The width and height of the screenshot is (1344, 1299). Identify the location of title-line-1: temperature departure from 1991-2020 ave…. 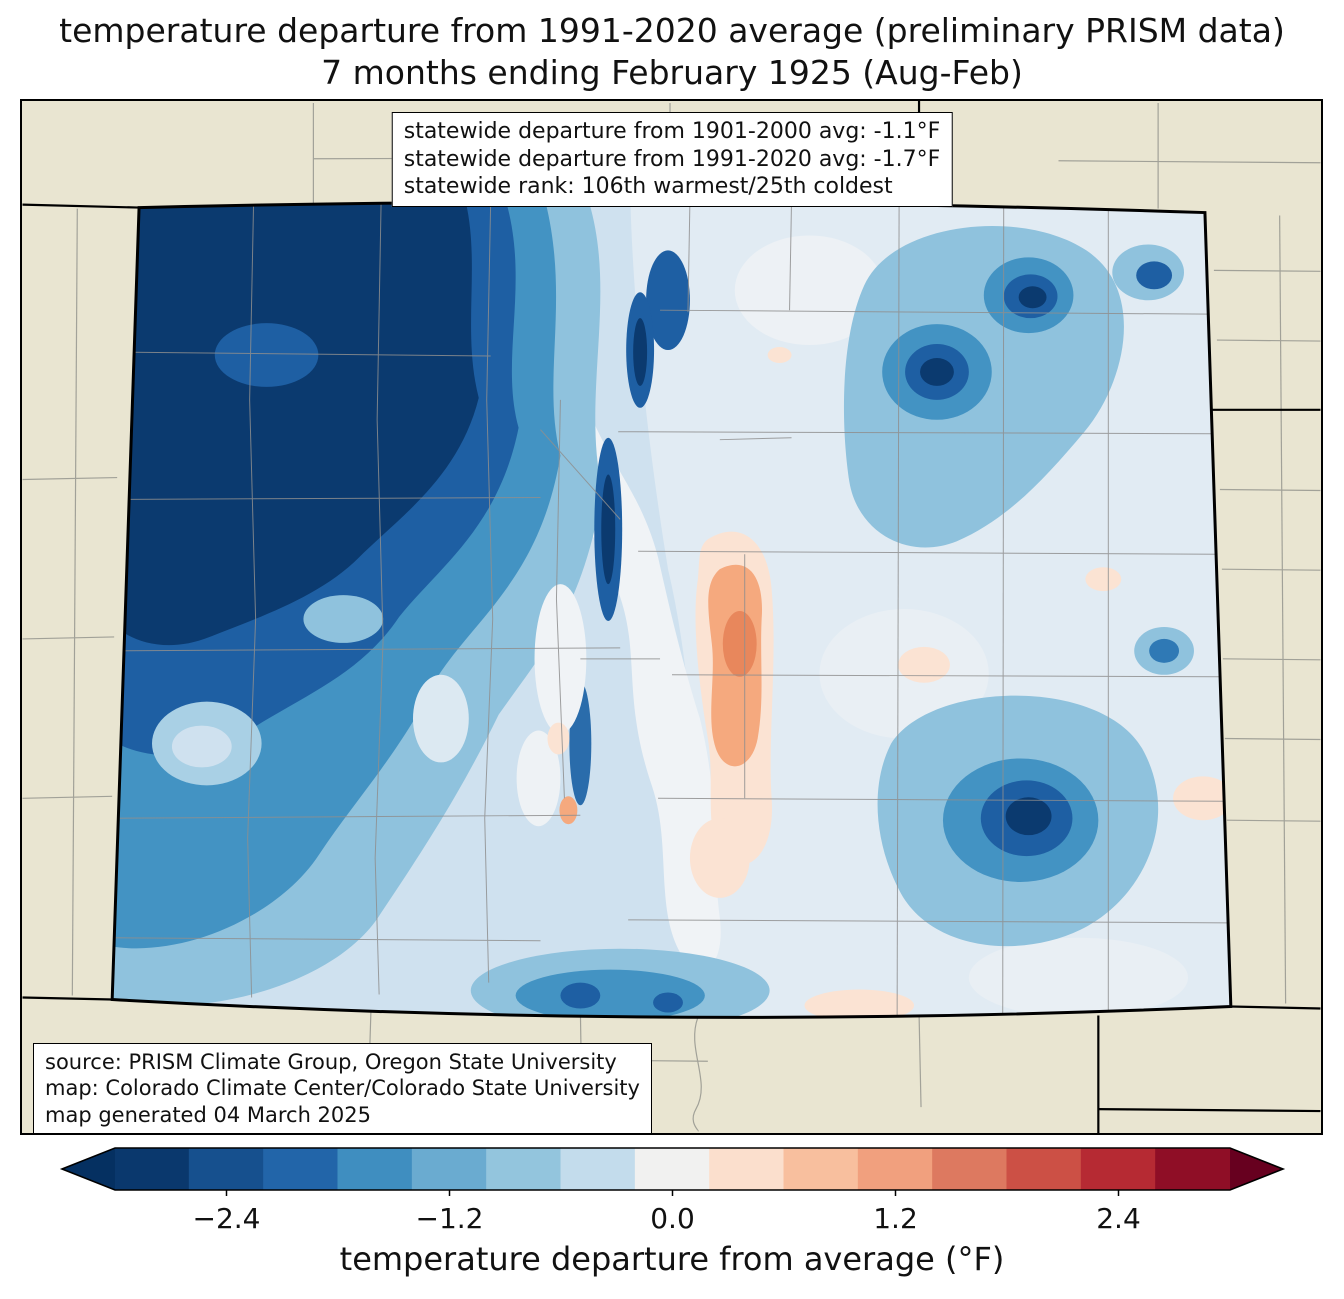
(672, 30).